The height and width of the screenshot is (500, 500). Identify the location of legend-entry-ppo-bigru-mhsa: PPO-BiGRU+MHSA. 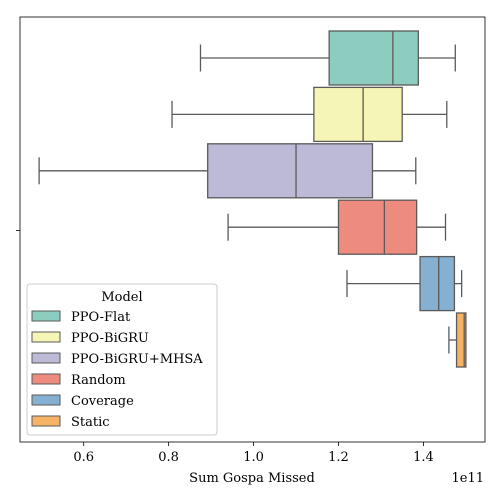
(117, 359).